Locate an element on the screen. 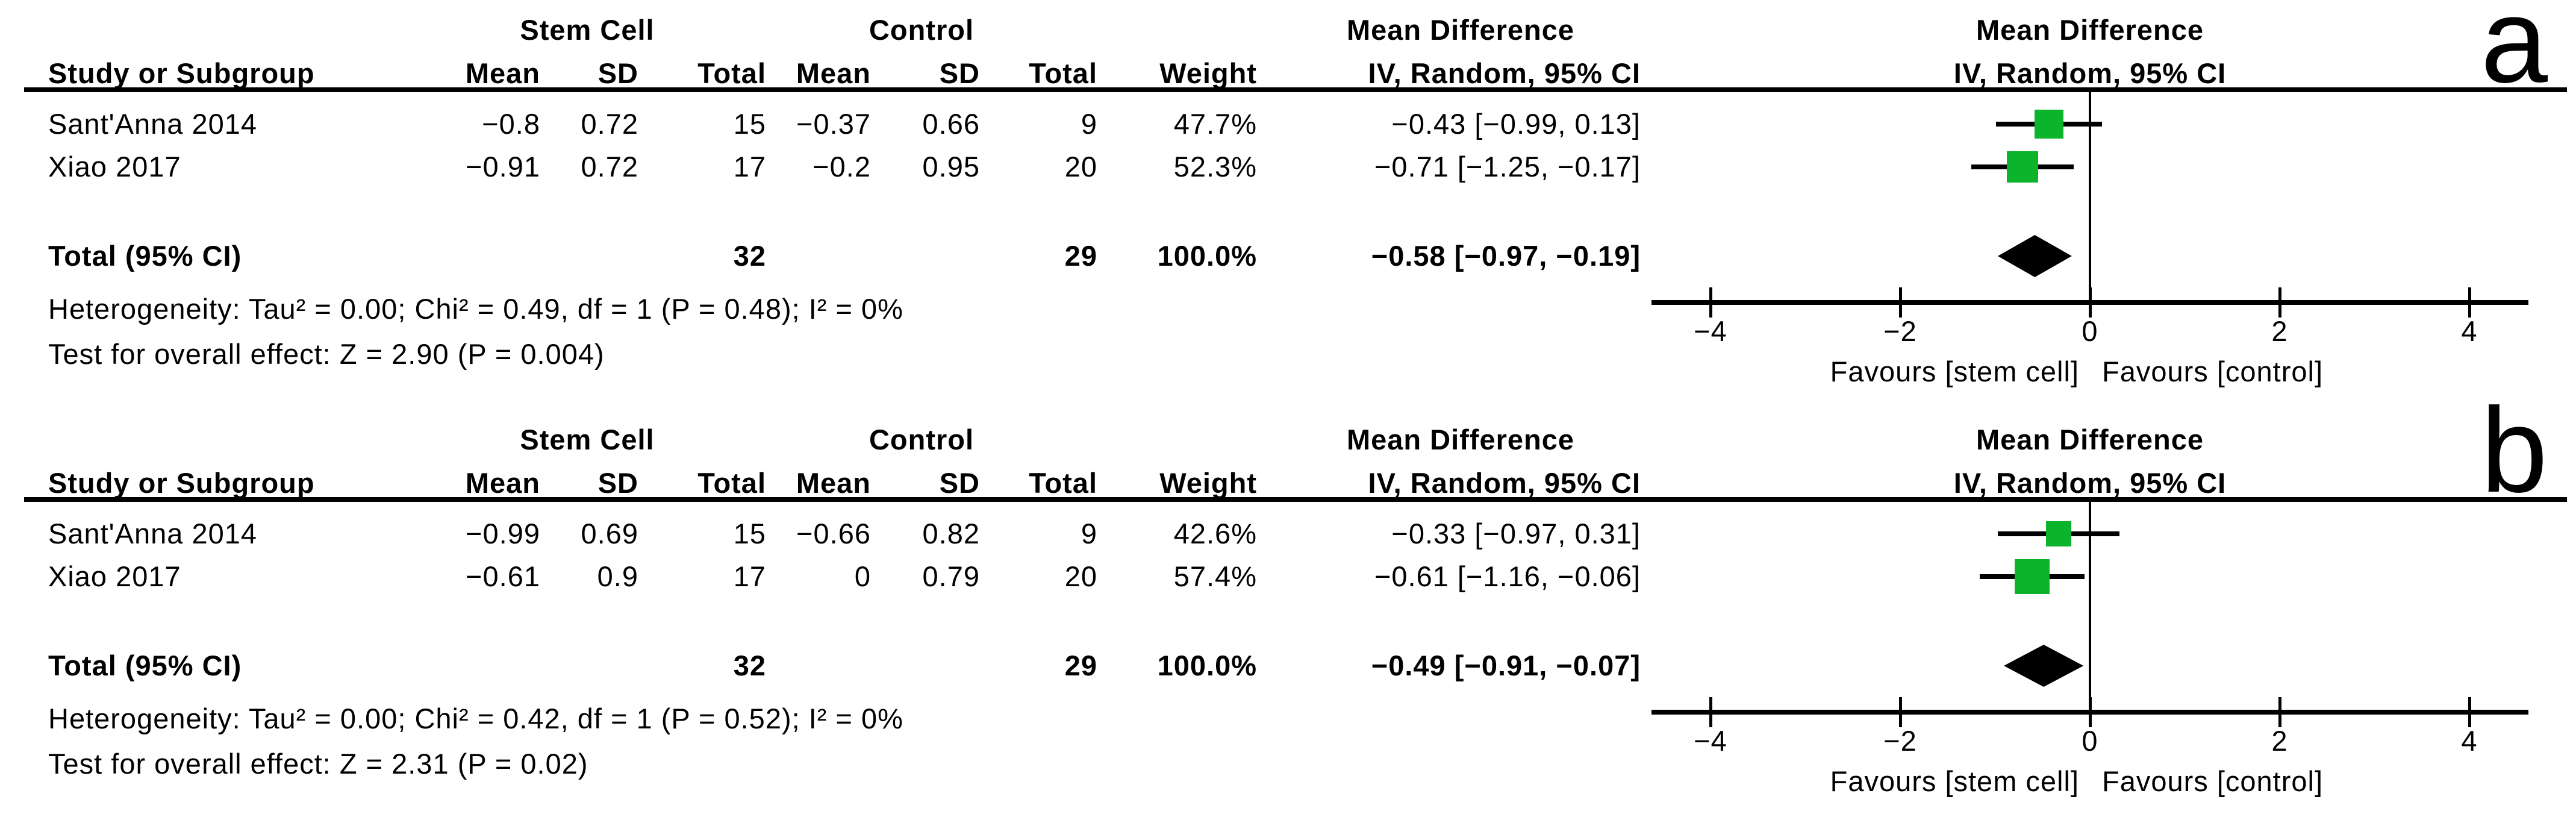  ctl-mean-cell: −0.37 is located at coordinates (833, 124).